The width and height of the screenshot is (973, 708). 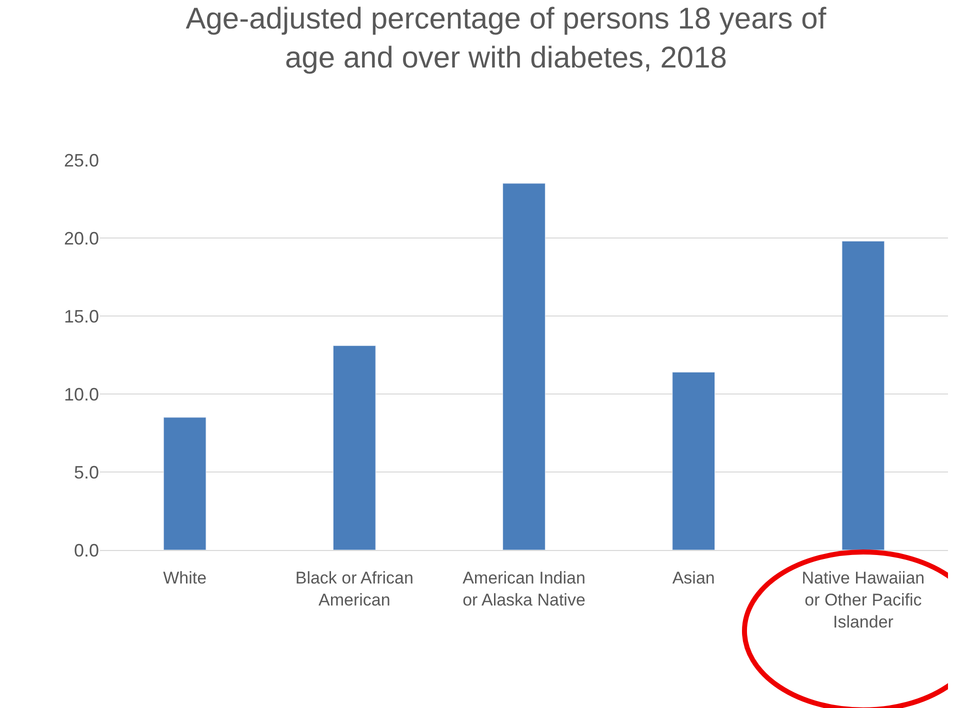 I want to click on y-tick-label: 0.0, so click(x=86, y=550).